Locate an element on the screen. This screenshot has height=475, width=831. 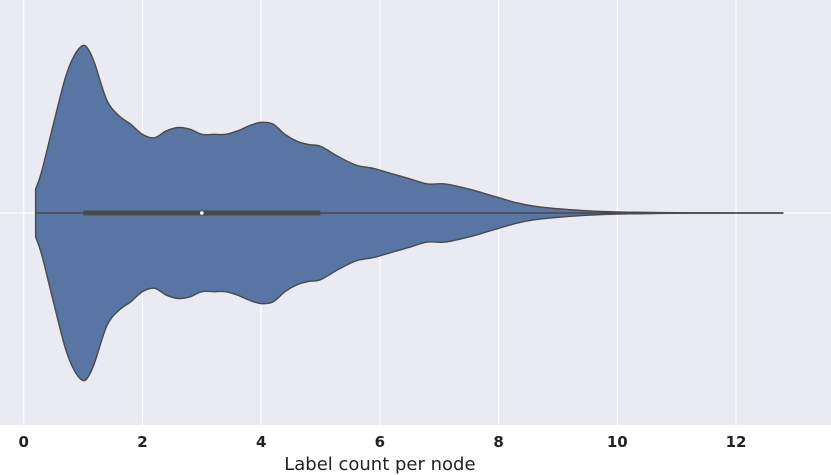
box-layer is located at coordinates (409, 213).